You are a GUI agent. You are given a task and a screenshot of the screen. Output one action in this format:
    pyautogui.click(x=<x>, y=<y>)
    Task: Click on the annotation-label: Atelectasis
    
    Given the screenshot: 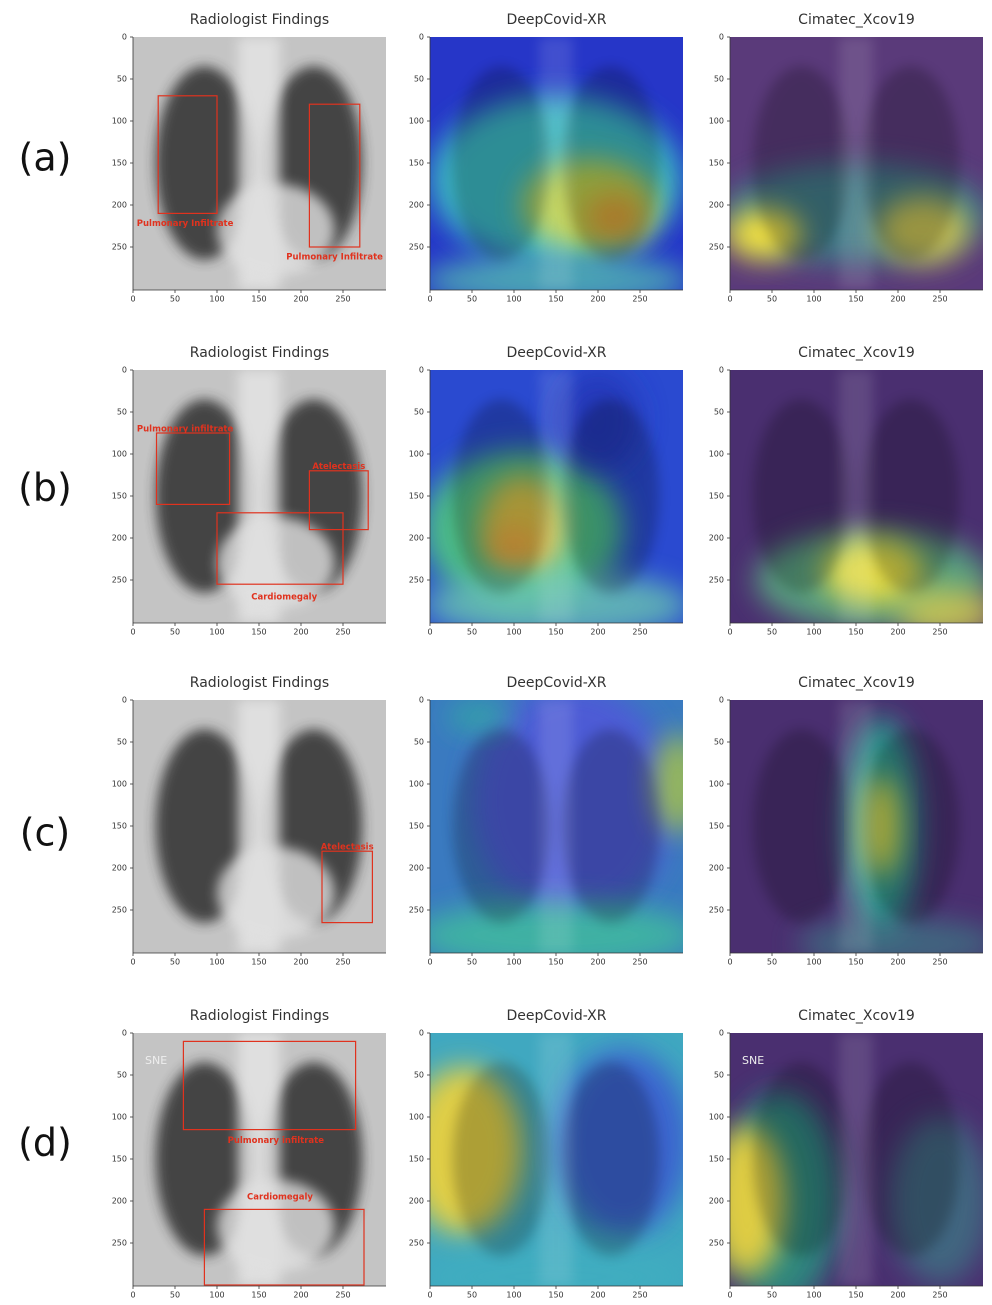 What is the action you would take?
    pyautogui.click(x=338, y=467)
    